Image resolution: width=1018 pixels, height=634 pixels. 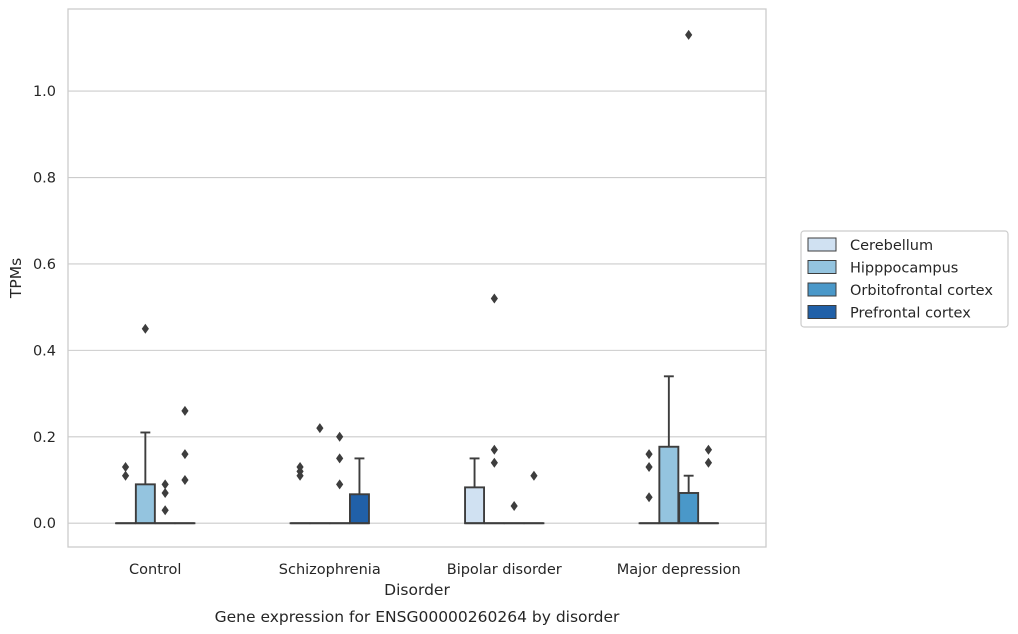 I want to click on x-tick-label: Schizophrenia, so click(x=330, y=570).